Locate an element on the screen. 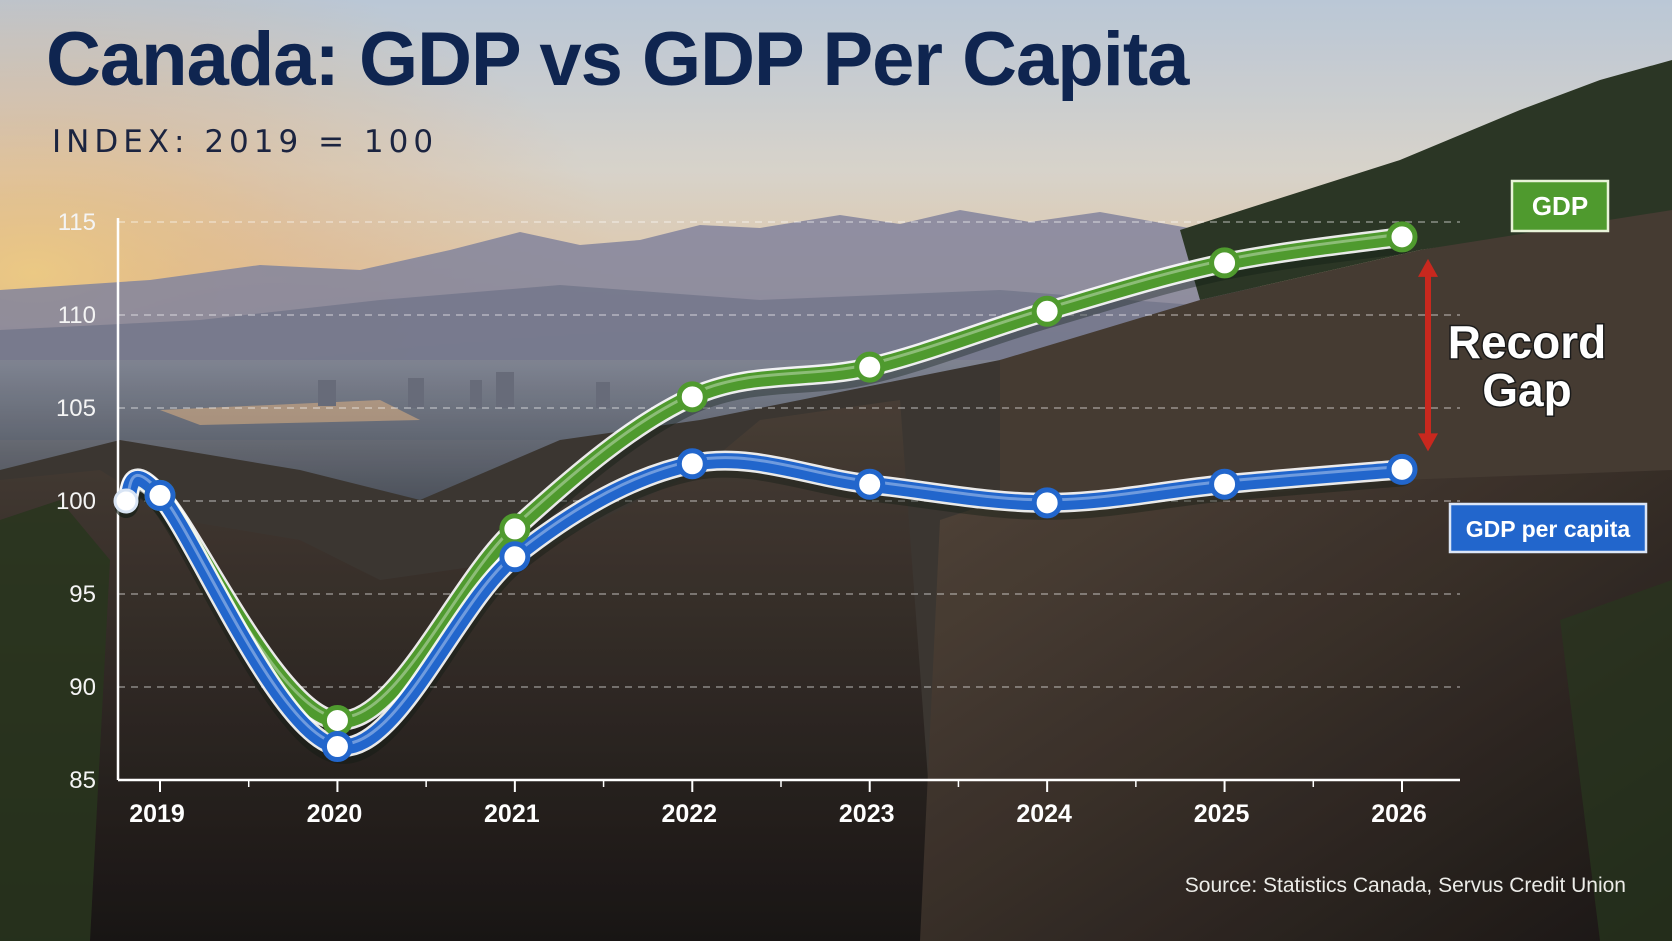 This screenshot has width=1672, height=941. record-gap-label: Gap is located at coordinates (1526, 390).